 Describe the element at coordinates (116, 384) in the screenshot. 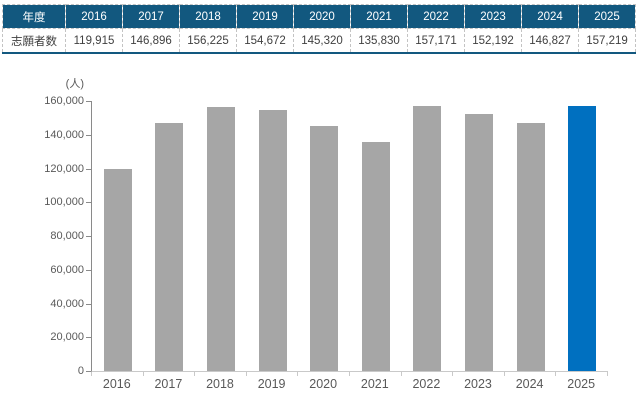

I see `x-axis-label: 2016` at that location.